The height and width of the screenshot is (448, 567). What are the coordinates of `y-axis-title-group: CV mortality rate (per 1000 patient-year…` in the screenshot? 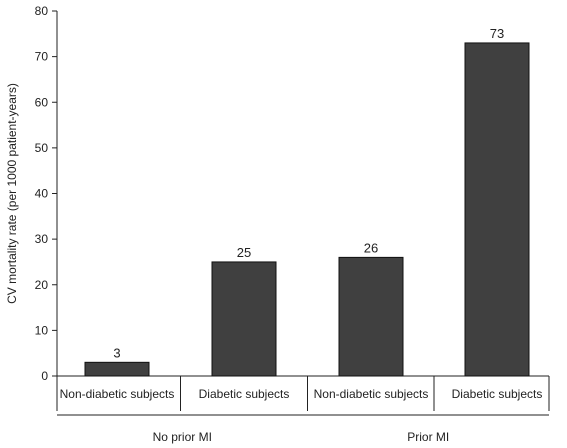 It's located at (12, 193).